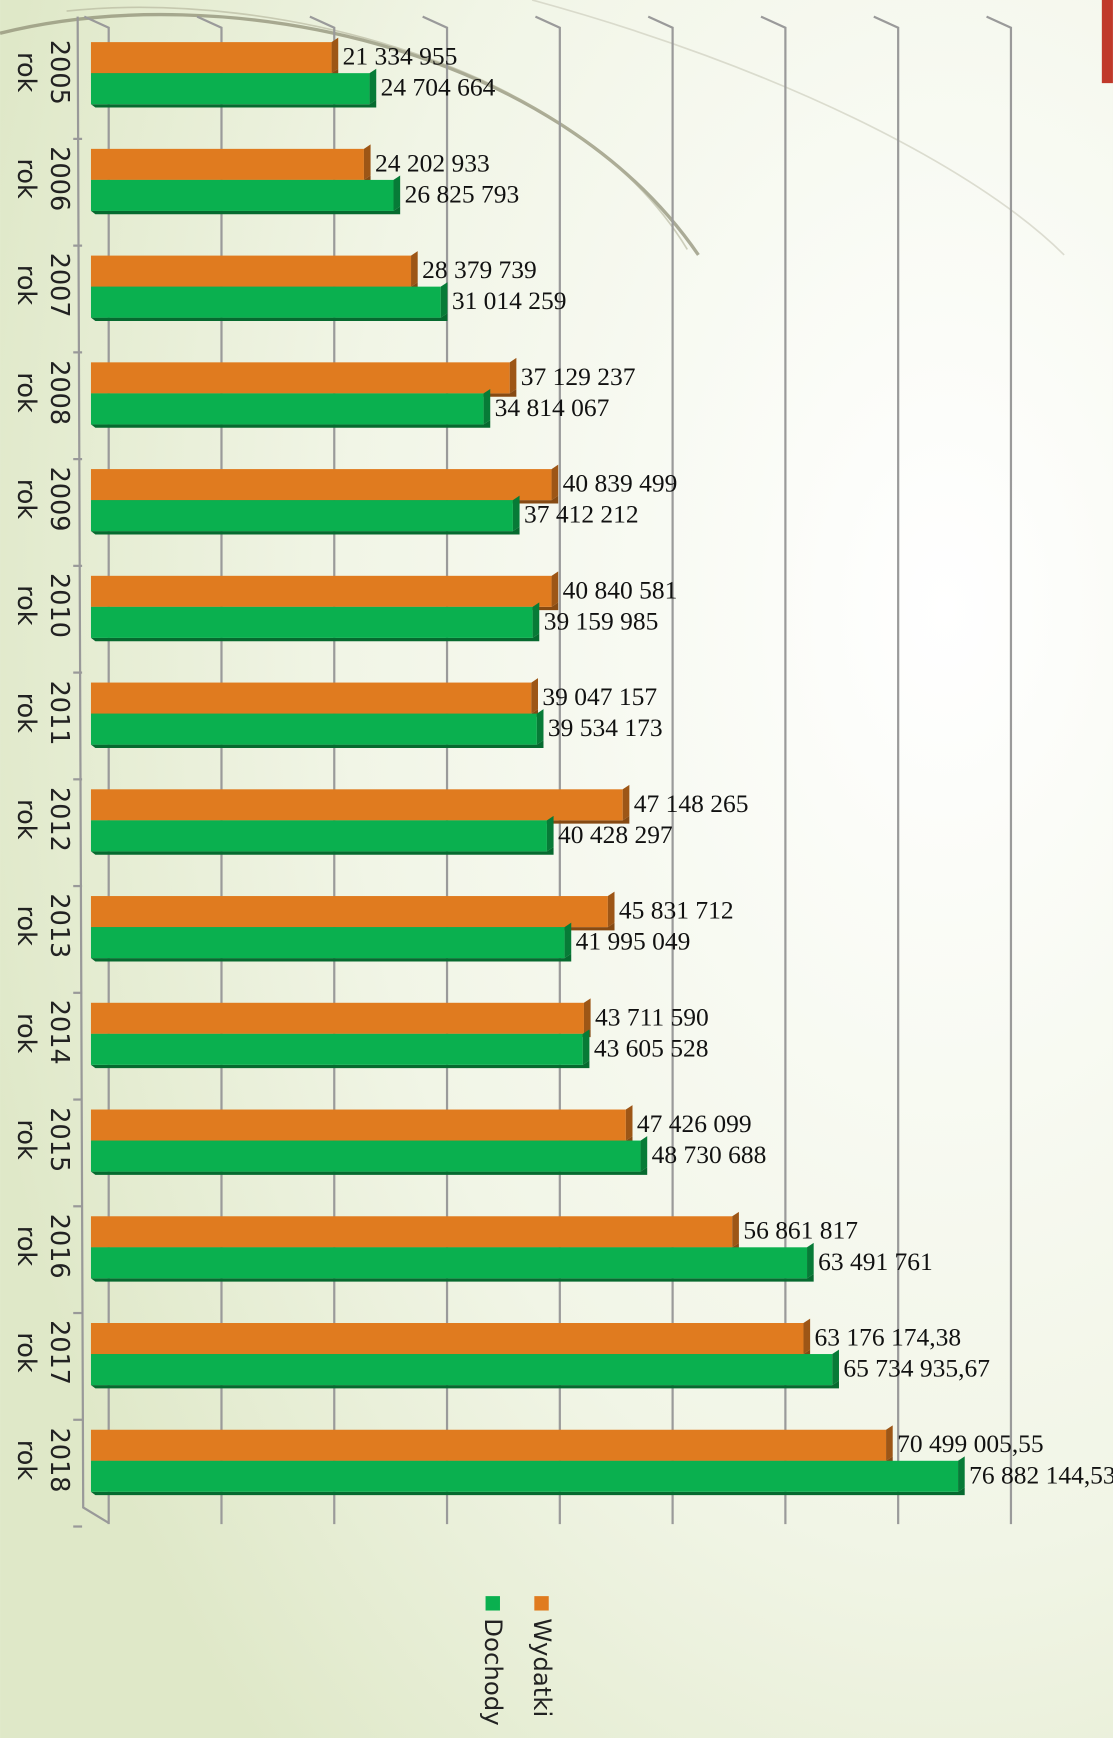 This screenshot has height=1738, width=1113. I want to click on data-label: 43 605 528, so click(651, 1047).